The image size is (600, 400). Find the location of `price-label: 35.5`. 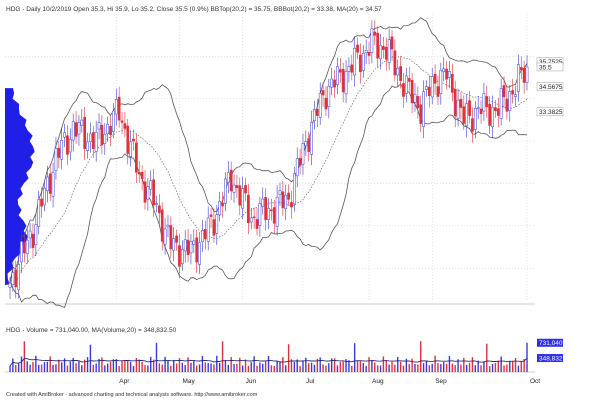

price-label: 35.5 is located at coordinates (545, 67).